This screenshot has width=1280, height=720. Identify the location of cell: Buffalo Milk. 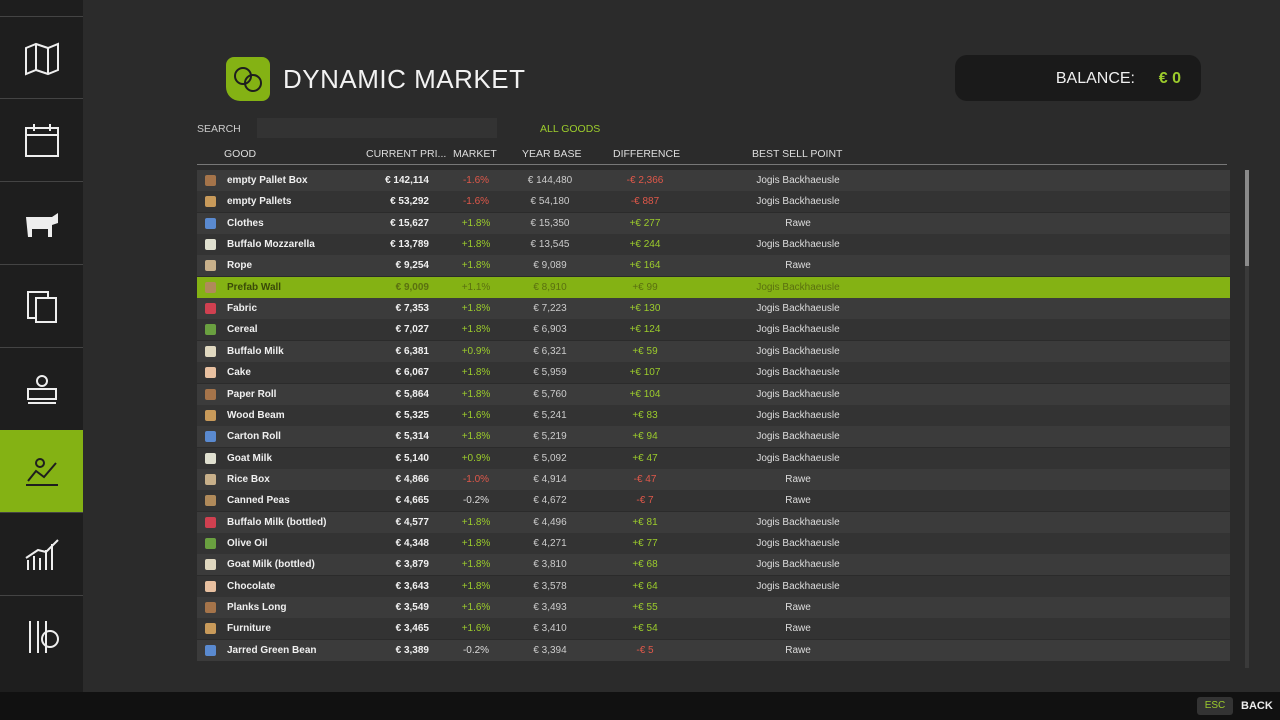
(255, 351).